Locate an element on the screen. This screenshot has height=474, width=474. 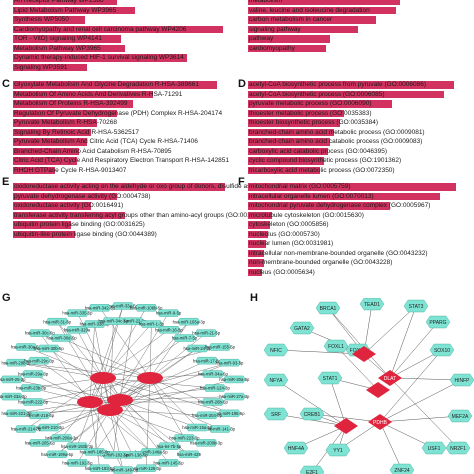
mirna-node: hsa-miR-31-5p is located at coordinates (57, 321).